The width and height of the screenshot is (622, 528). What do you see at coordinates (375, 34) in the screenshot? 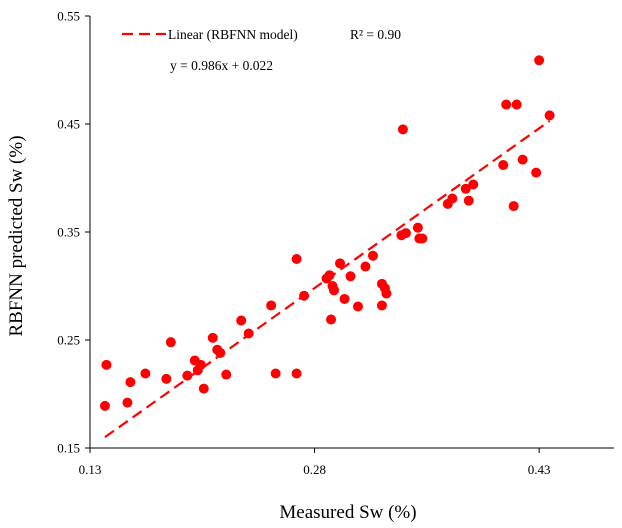
I see `r-squared-annotation: R² = 0.90` at bounding box center [375, 34].